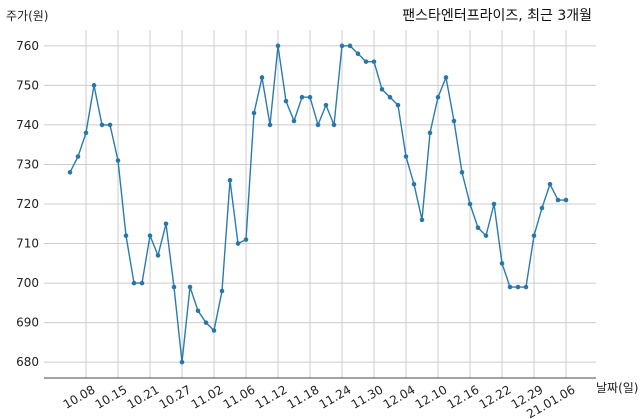  Describe the element at coordinates (431, 396) in the screenshot. I see `x-tick-label: 12.10` at that location.